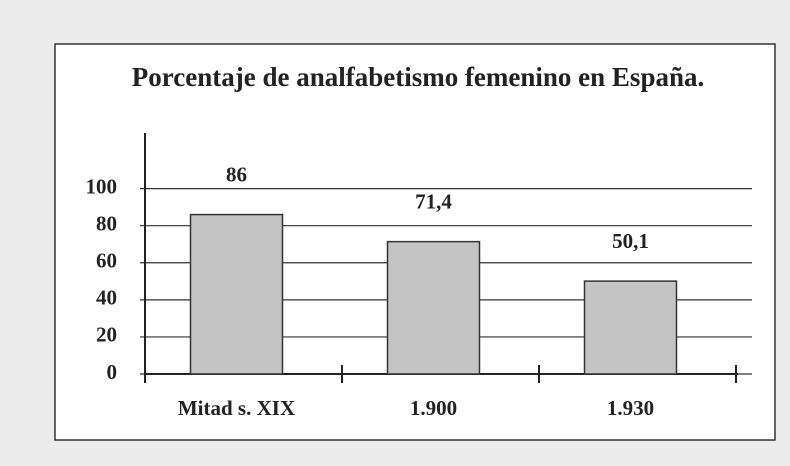 The width and height of the screenshot is (790, 466). I want to click on value-label: 50,1, so click(630, 241).